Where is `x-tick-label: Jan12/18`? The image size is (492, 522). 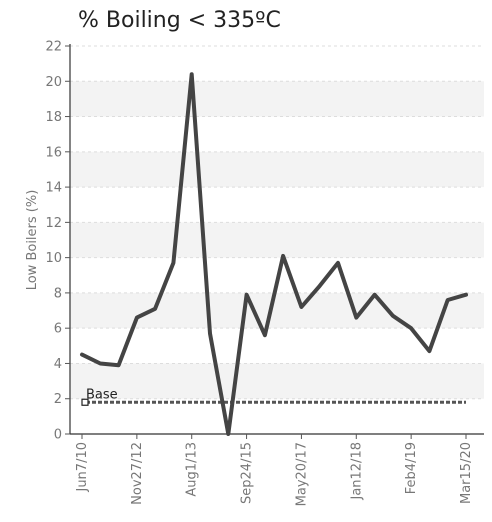 x-tick-label: Jan12/18 is located at coordinates (356, 471).